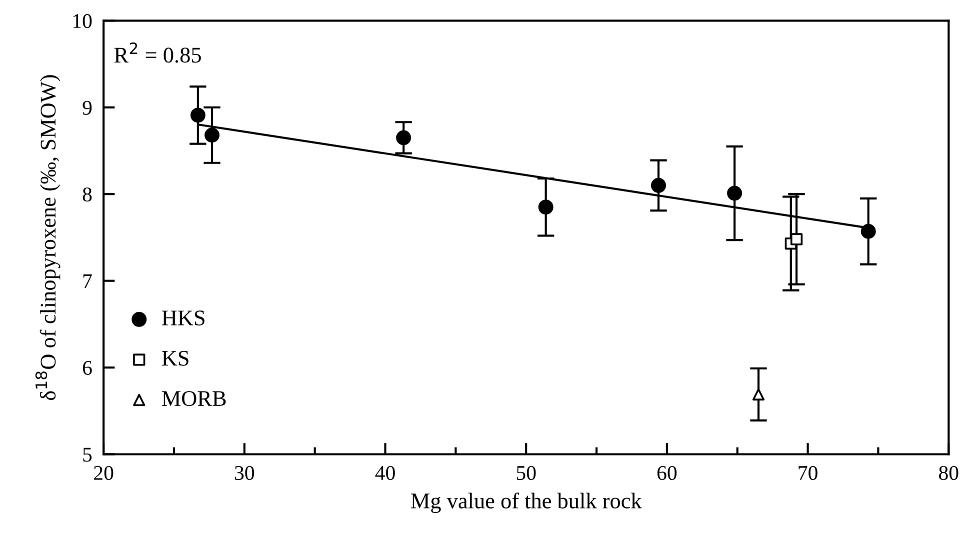 Image resolution: width=968 pixels, height=544 pixels. What do you see at coordinates (194, 398) in the screenshot?
I see `legend-label: MORB` at bounding box center [194, 398].